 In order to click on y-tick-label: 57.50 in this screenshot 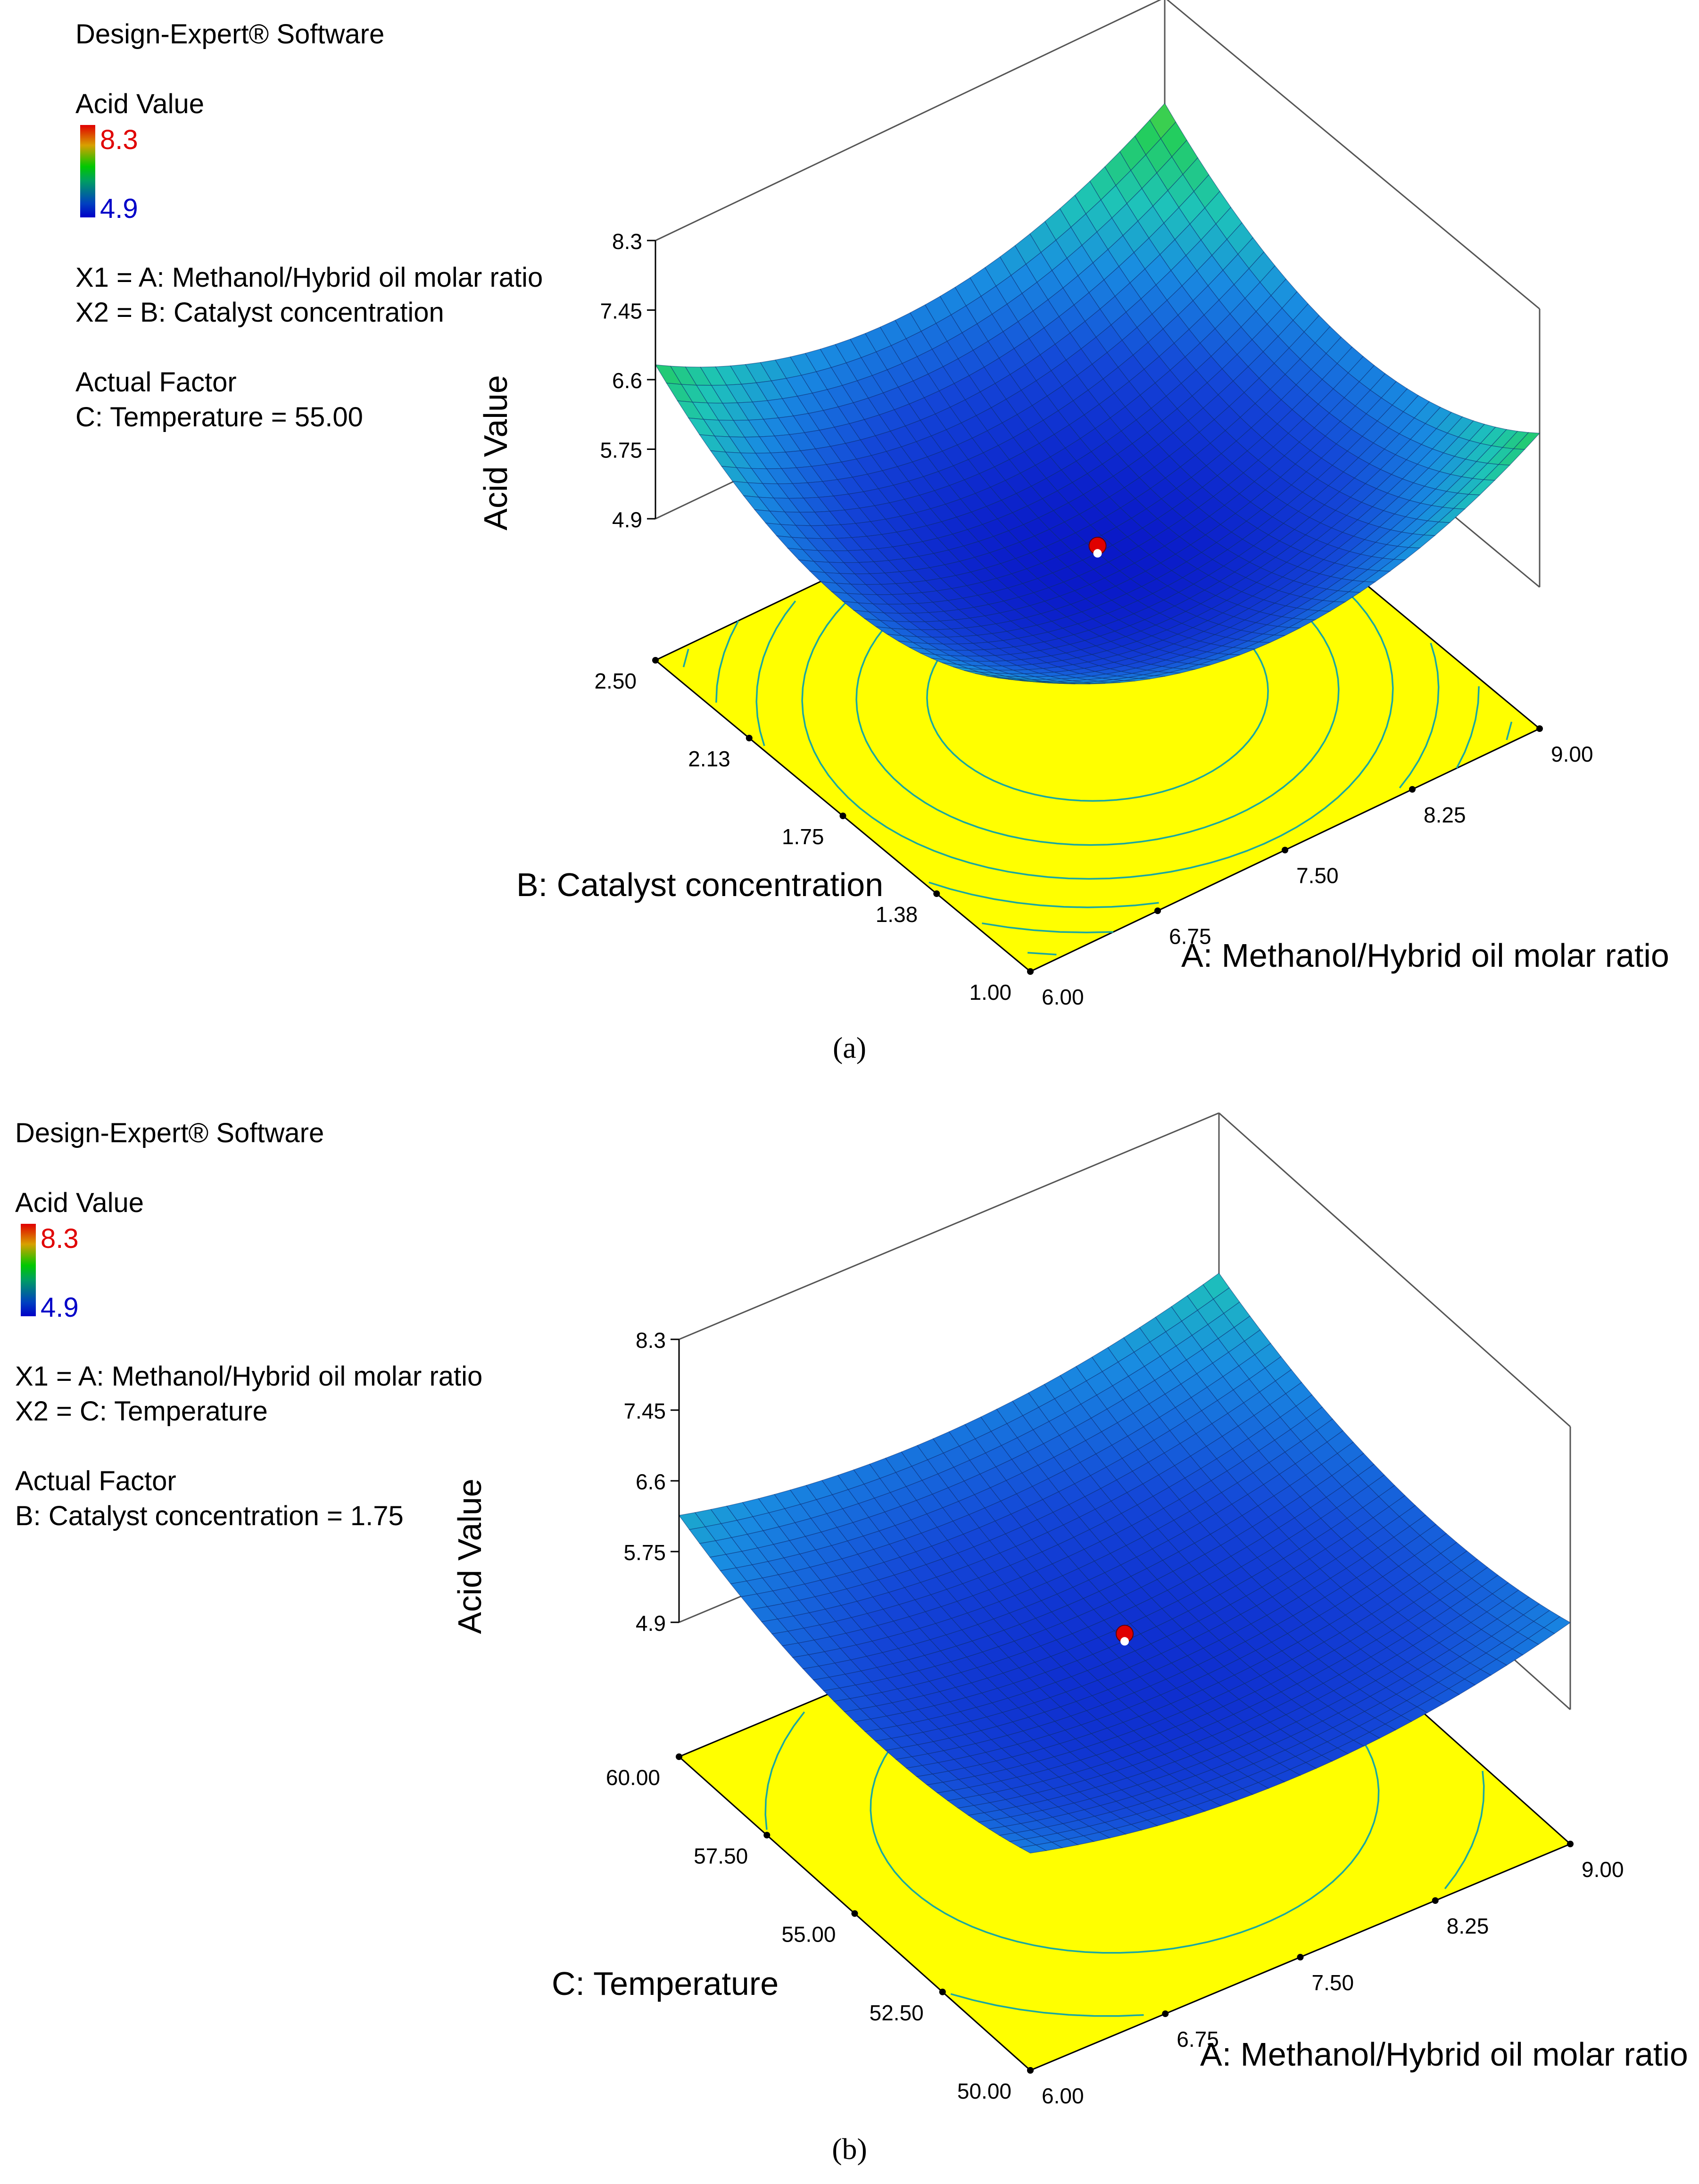, I will do `click(721, 1856)`.